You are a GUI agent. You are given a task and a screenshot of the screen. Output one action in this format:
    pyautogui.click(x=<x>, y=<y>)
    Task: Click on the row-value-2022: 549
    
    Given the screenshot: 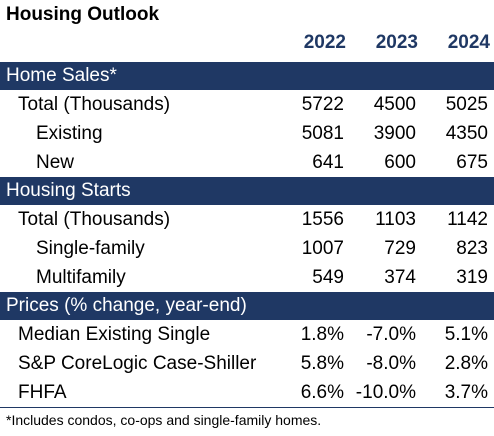 What is the action you would take?
    pyautogui.click(x=328, y=277)
    